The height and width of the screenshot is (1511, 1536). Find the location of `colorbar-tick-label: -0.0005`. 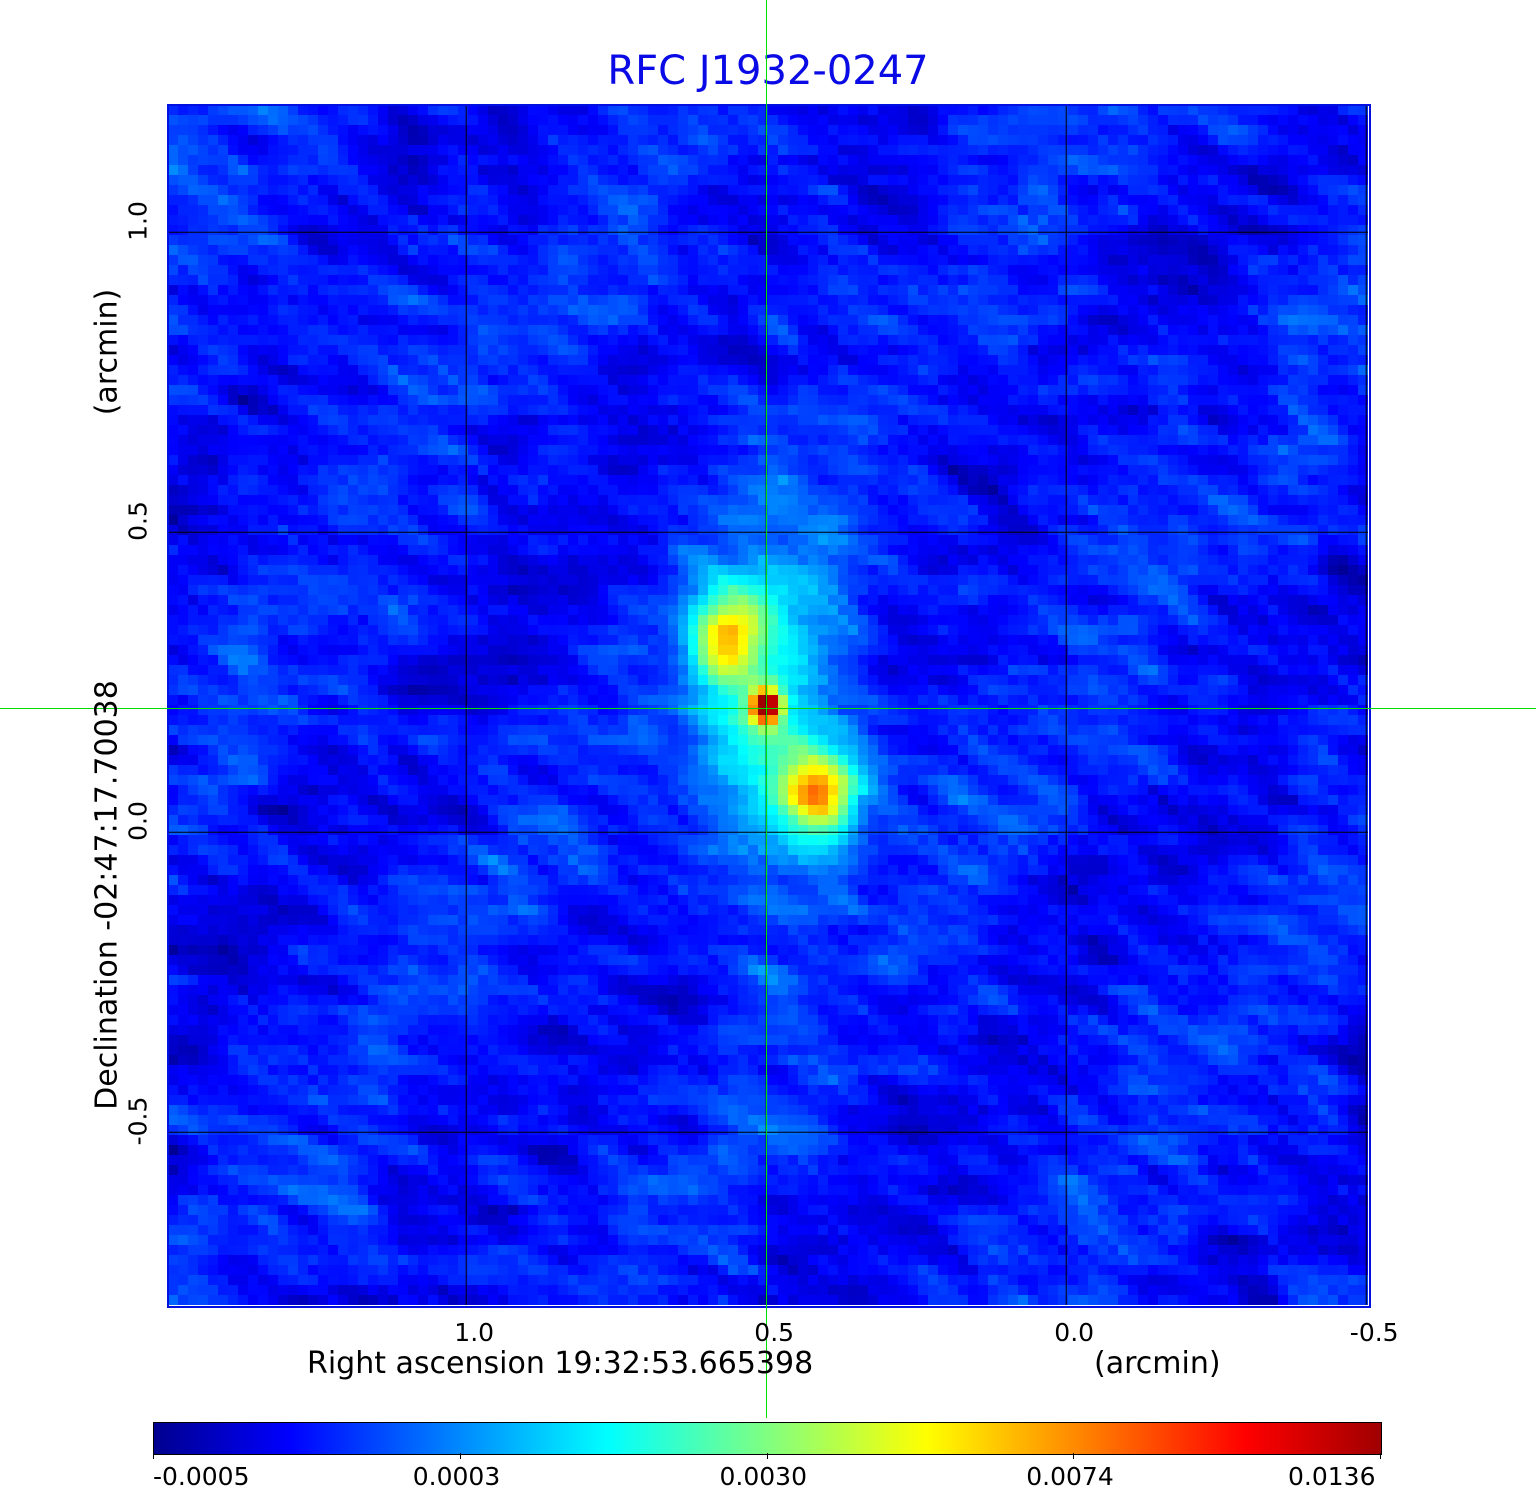

colorbar-tick-label: -0.0005 is located at coordinates (201, 1476).